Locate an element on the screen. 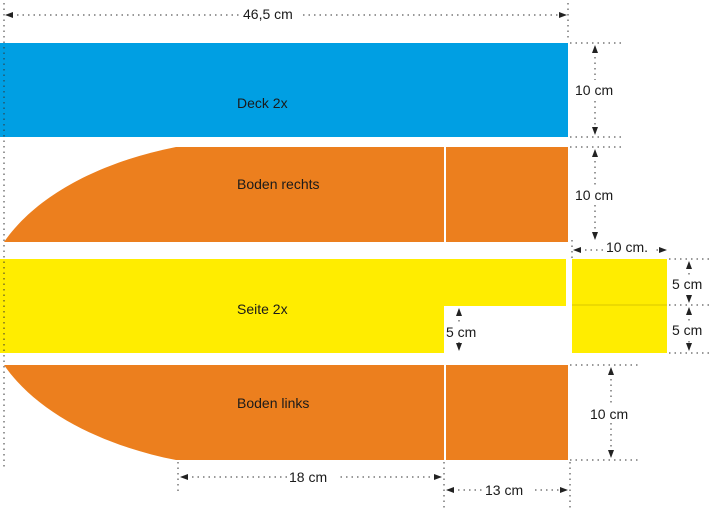  side-square-upper-bg is located at coordinates (690, 283).